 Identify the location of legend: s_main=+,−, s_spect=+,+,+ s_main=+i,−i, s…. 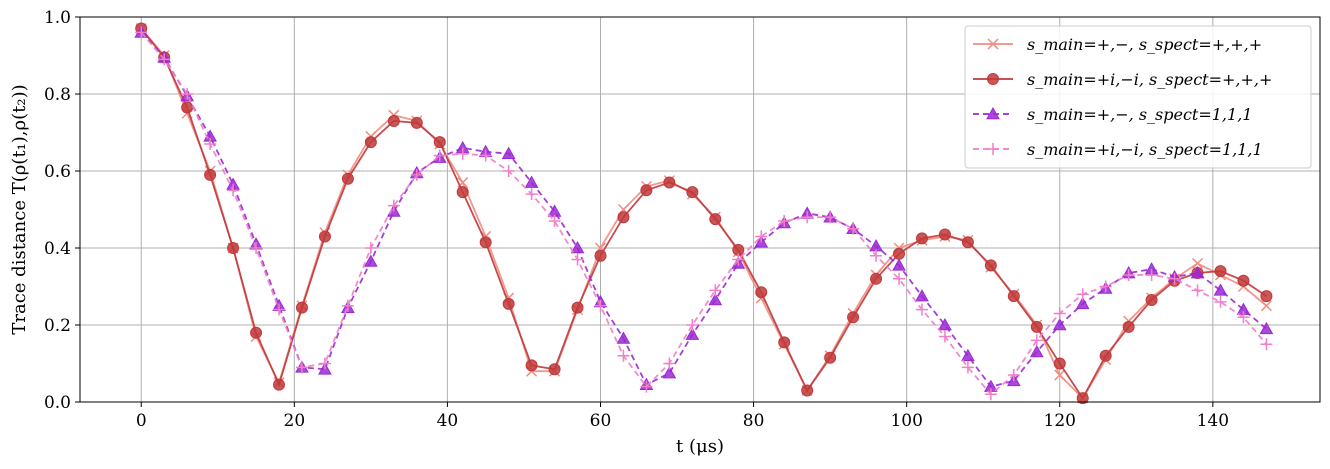
(1138, 97).